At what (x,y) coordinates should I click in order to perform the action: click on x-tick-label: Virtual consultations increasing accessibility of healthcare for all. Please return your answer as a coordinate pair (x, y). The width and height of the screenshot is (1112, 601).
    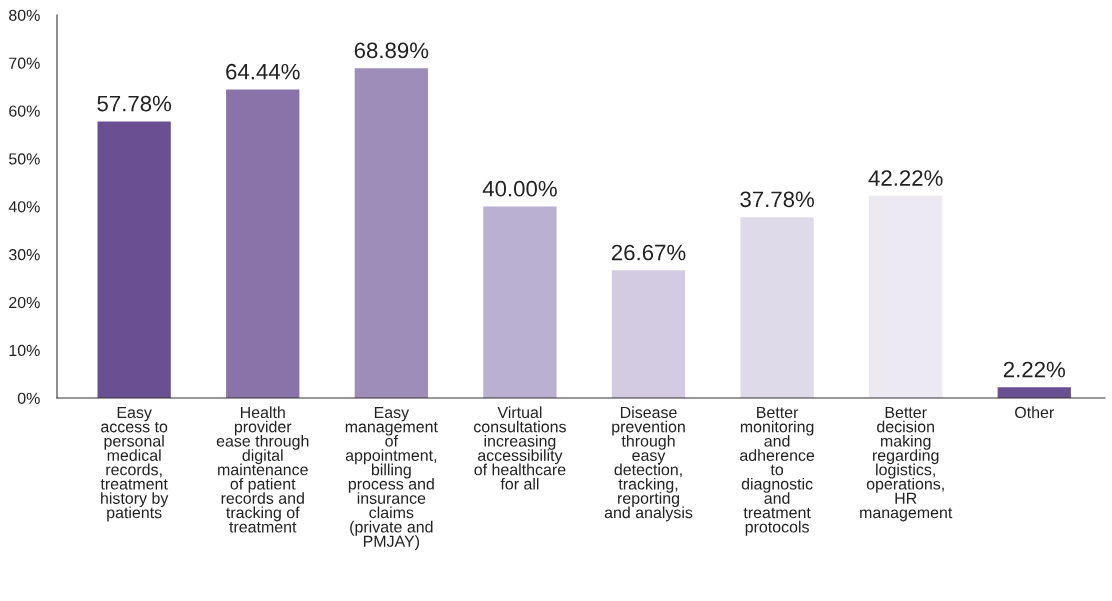
    Looking at the image, I should click on (519, 448).